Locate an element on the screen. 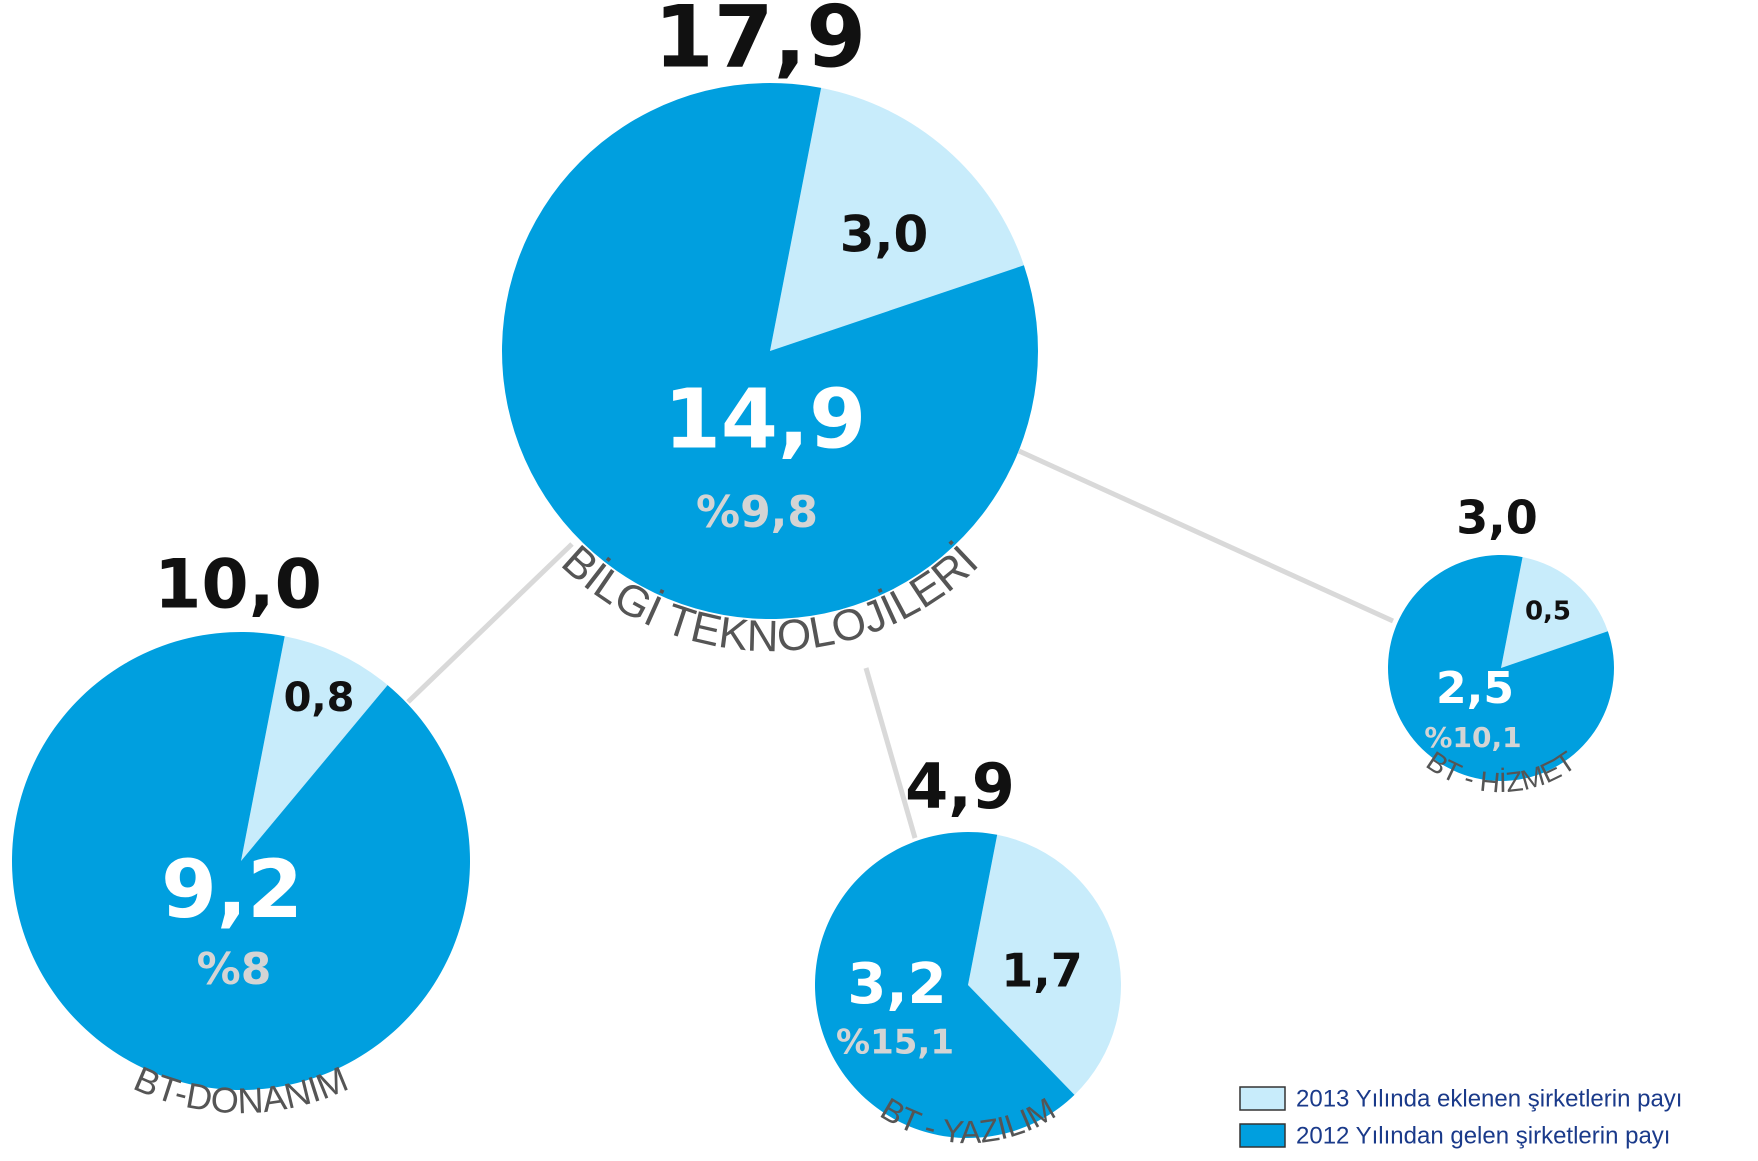 This screenshot has width=1758, height=1161. total-label: 17,9 is located at coordinates (760, 43).